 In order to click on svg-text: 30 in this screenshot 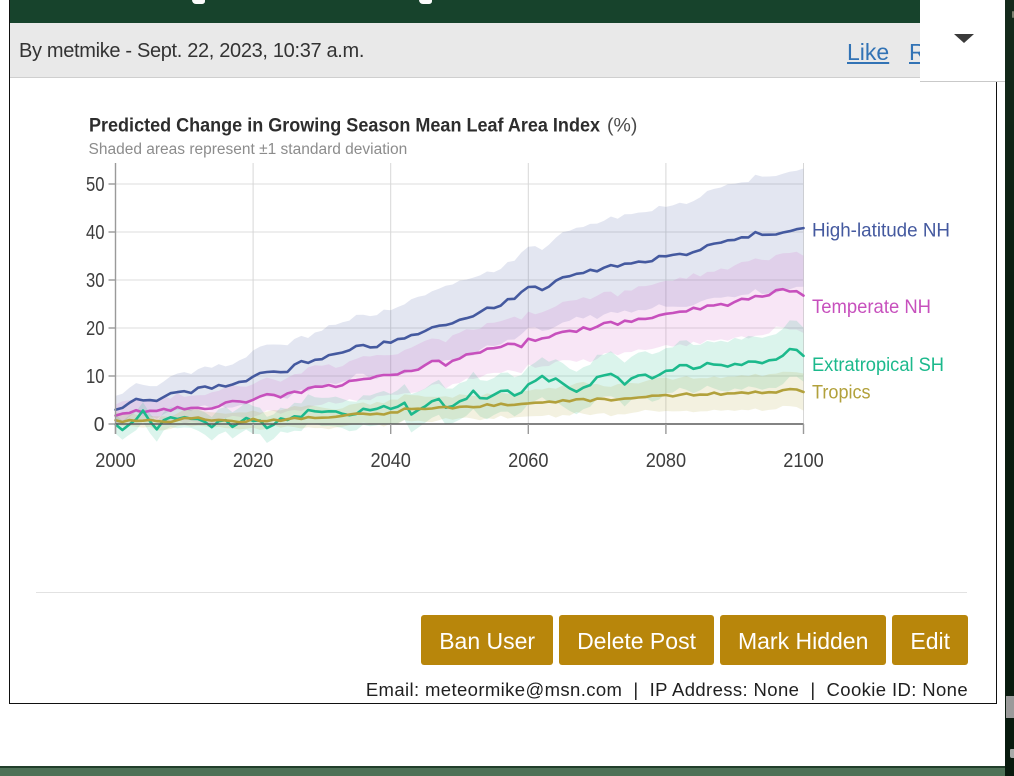, I will do `click(95, 280)`.